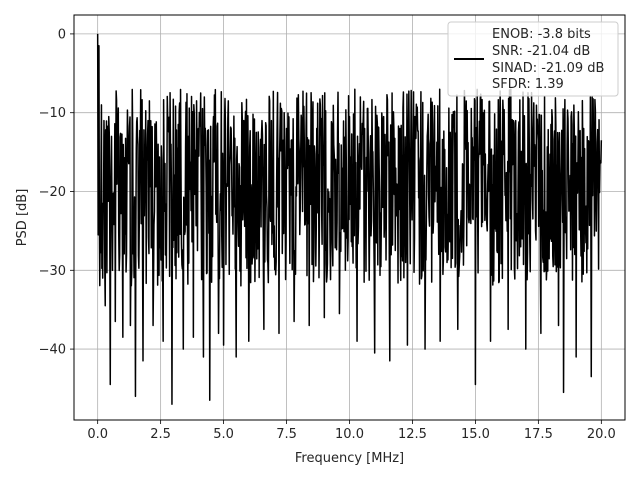 The image size is (640, 480). Describe the element at coordinates (528, 84) in the screenshot. I see `legend-sfdr: SFDR: 1.39` at that location.